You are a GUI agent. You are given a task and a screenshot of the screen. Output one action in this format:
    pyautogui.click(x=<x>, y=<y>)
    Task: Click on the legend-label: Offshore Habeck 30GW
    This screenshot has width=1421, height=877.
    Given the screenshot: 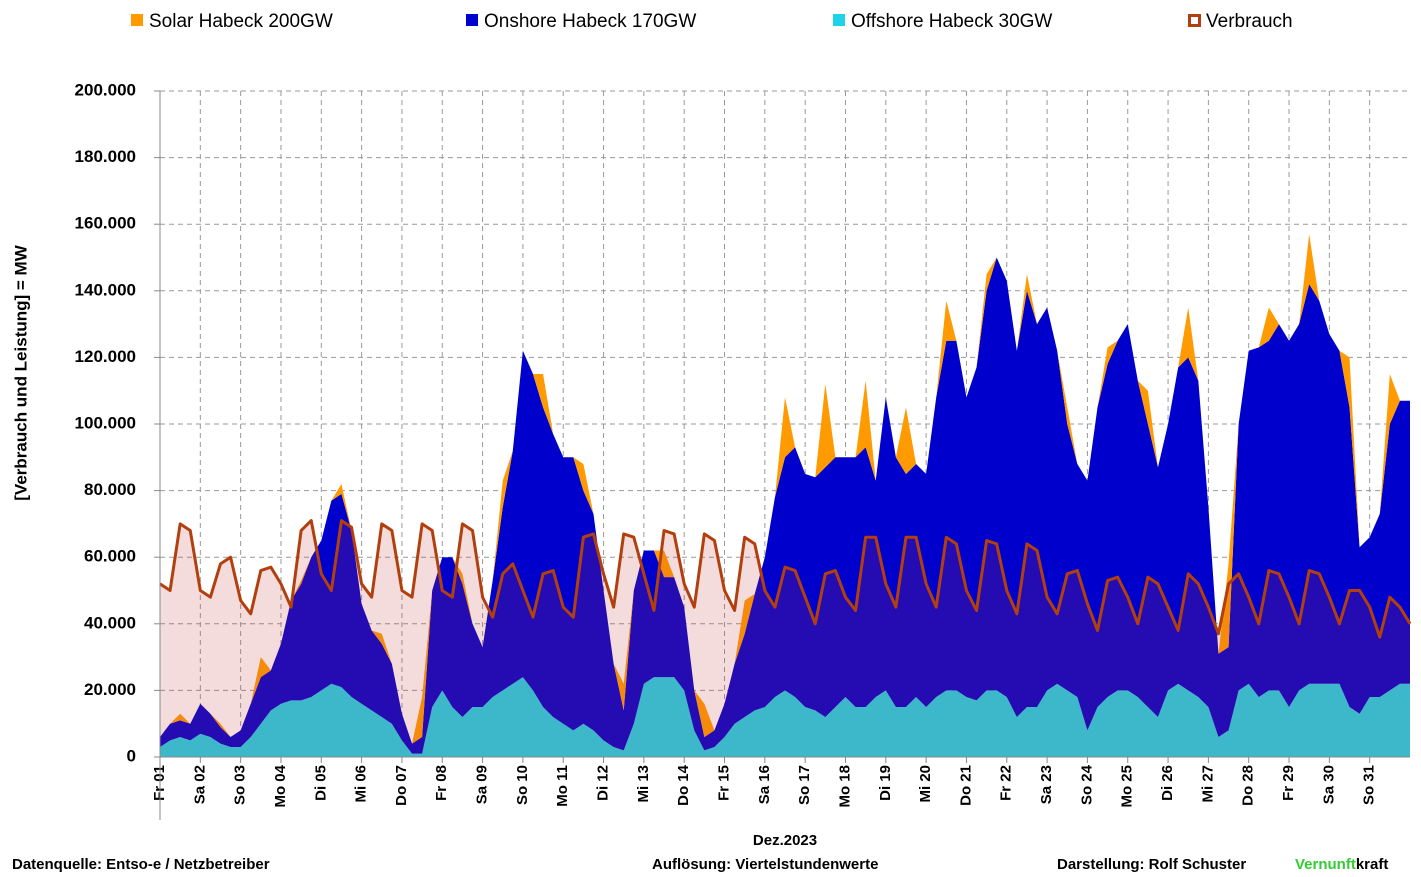 What is the action you would take?
    pyautogui.click(x=951, y=21)
    